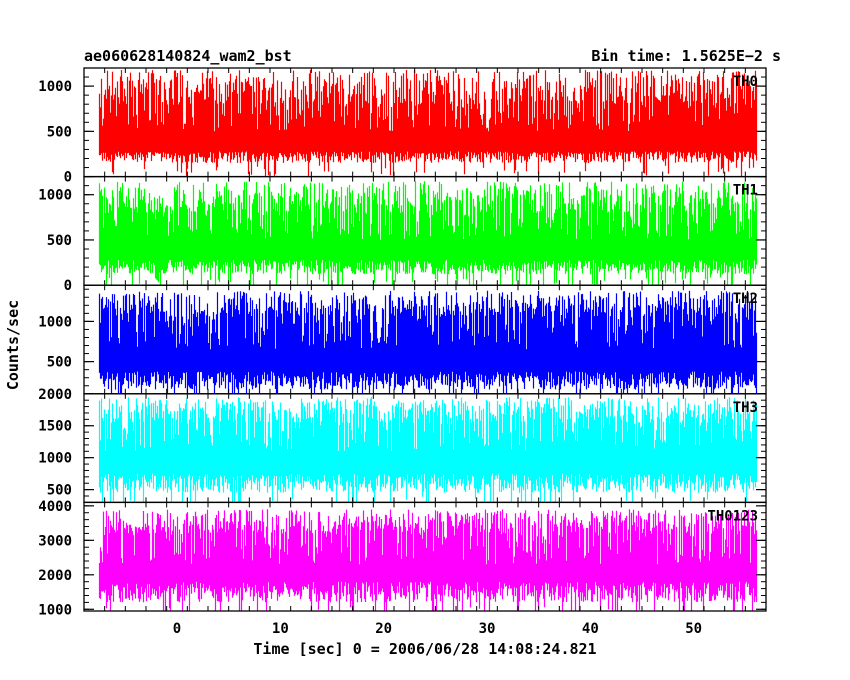 The image size is (850, 680). What do you see at coordinates (590, 629) in the screenshot?
I see `x-tick-label: 40` at bounding box center [590, 629].